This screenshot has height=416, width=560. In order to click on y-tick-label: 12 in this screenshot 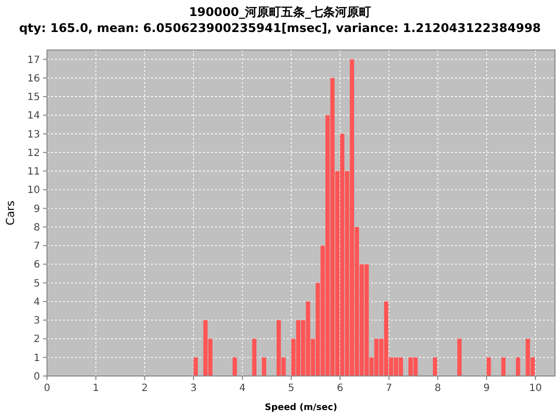, I will do `click(33, 153)`.